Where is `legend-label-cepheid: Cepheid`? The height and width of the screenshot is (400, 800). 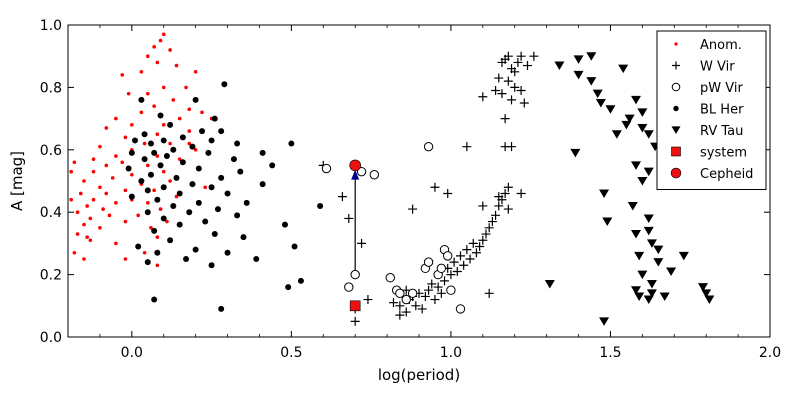 legend-label-cepheid: Cepheid is located at coordinates (726, 174).